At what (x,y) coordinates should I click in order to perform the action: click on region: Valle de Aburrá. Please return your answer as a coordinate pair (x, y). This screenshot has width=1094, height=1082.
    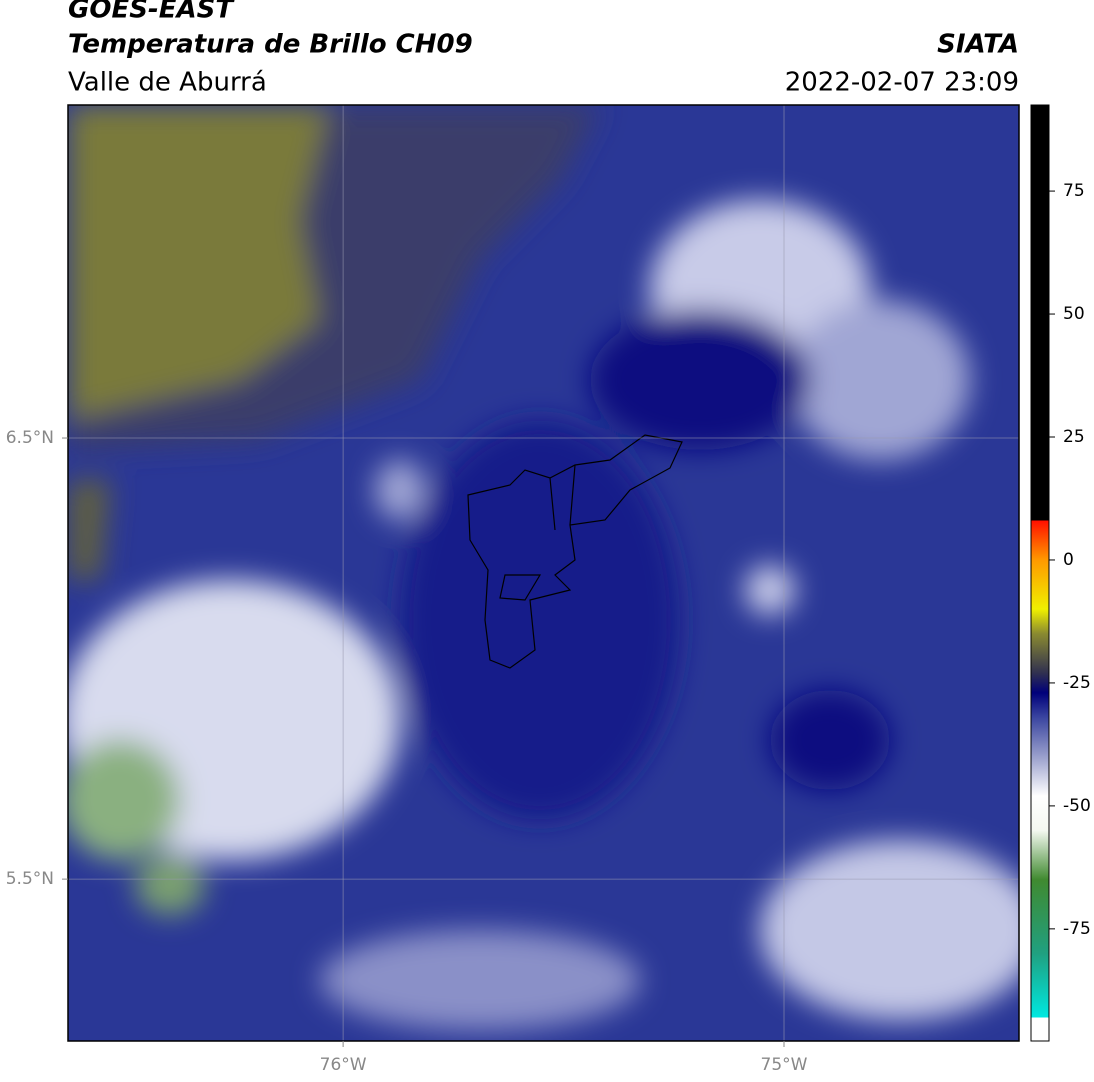
    Looking at the image, I should click on (167, 83).